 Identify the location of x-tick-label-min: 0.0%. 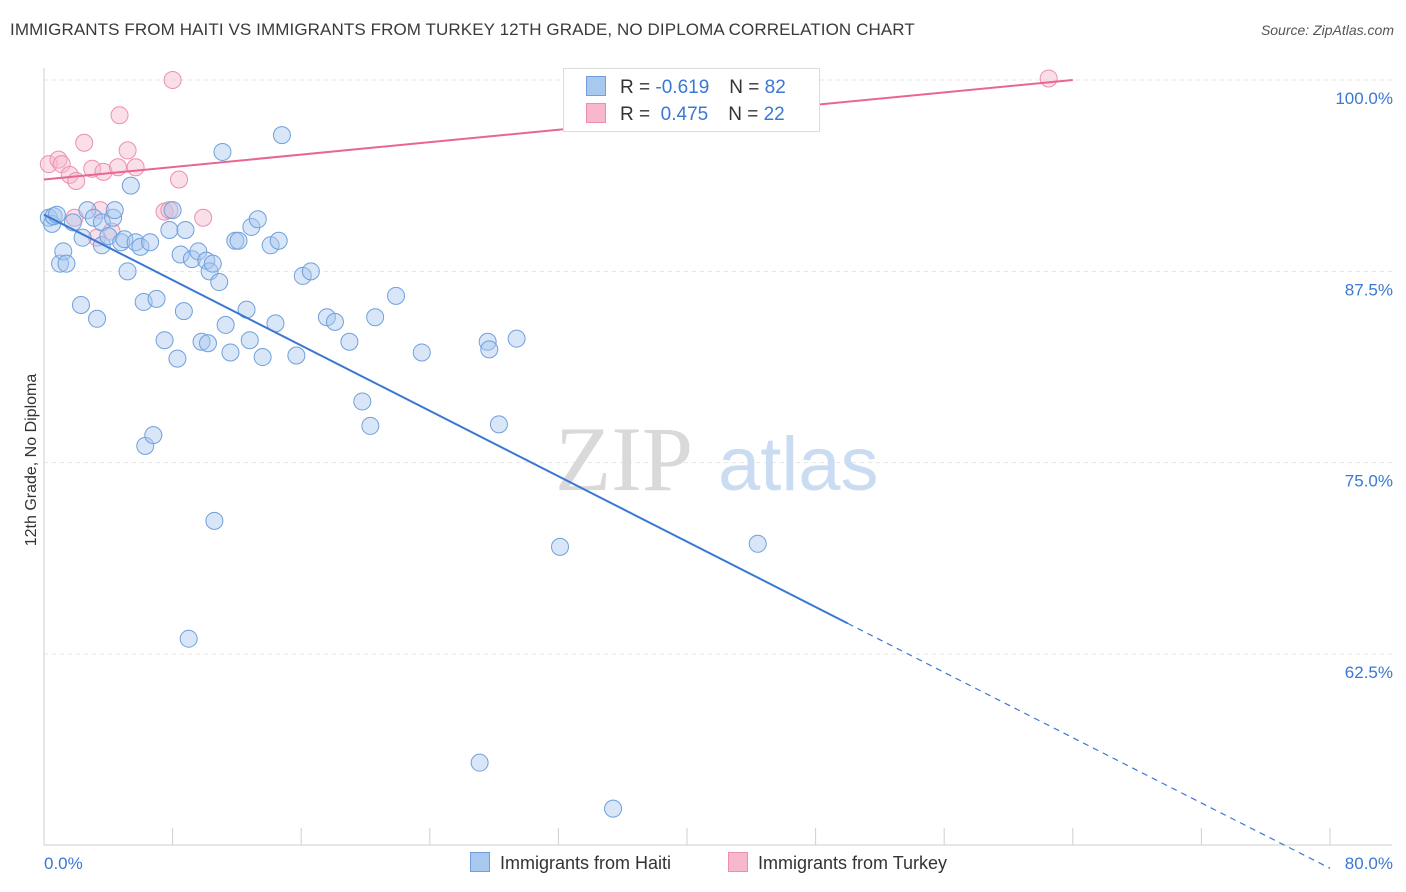
(63, 863).